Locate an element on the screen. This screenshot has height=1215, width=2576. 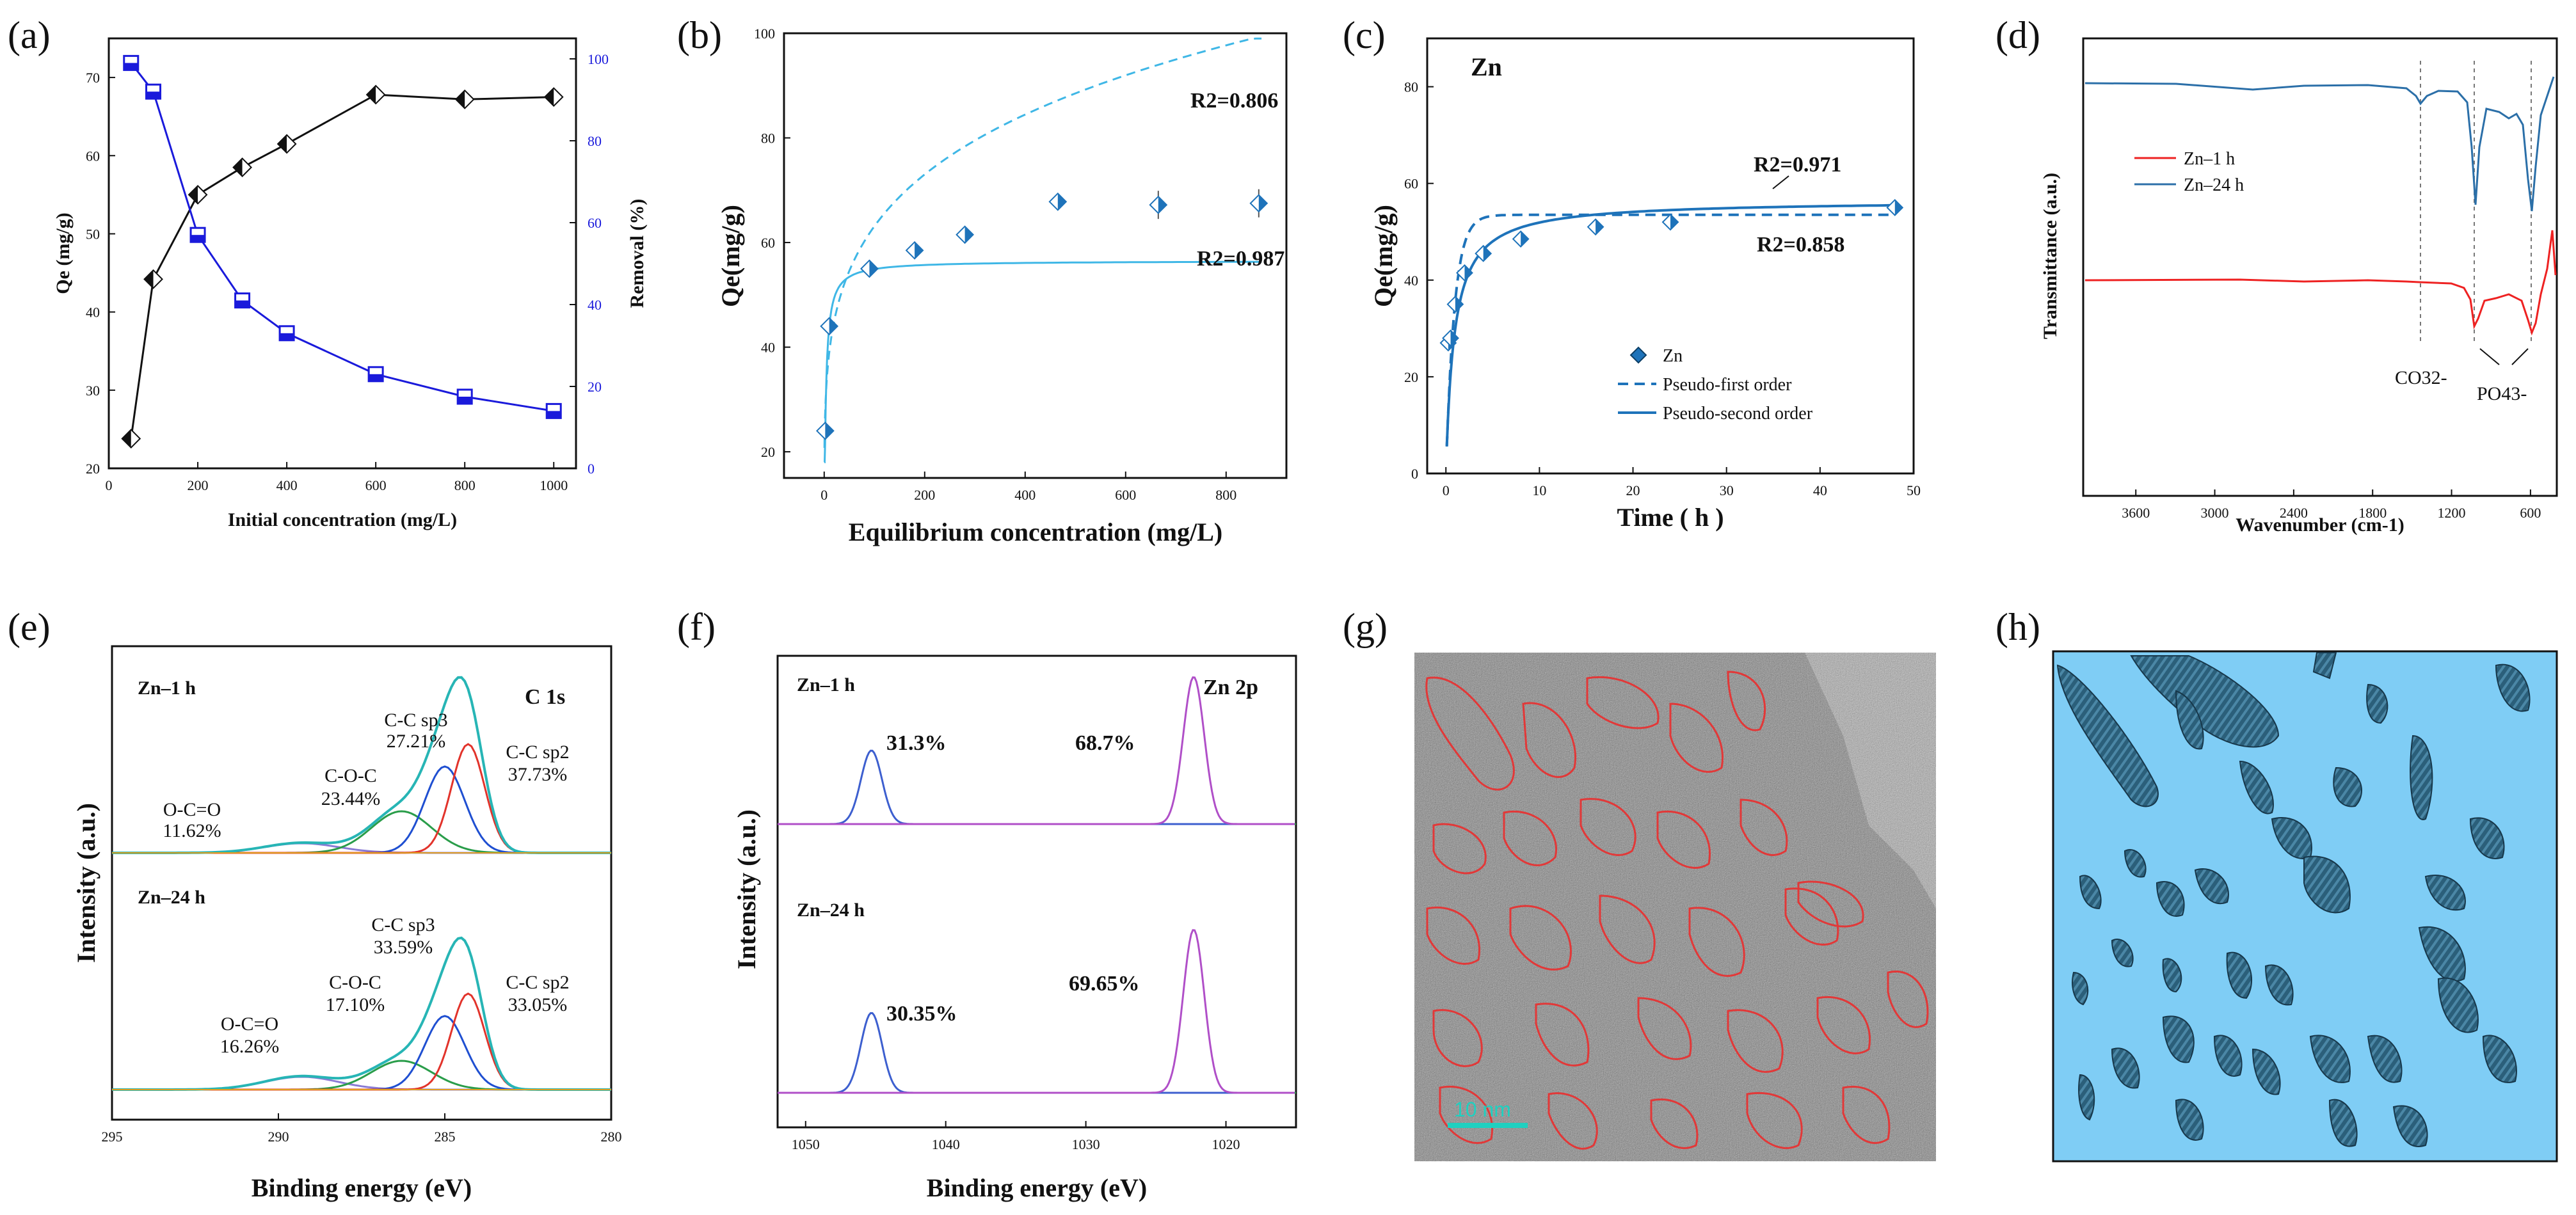
c-xtick-label-5: 50 is located at coordinates (1914, 490).